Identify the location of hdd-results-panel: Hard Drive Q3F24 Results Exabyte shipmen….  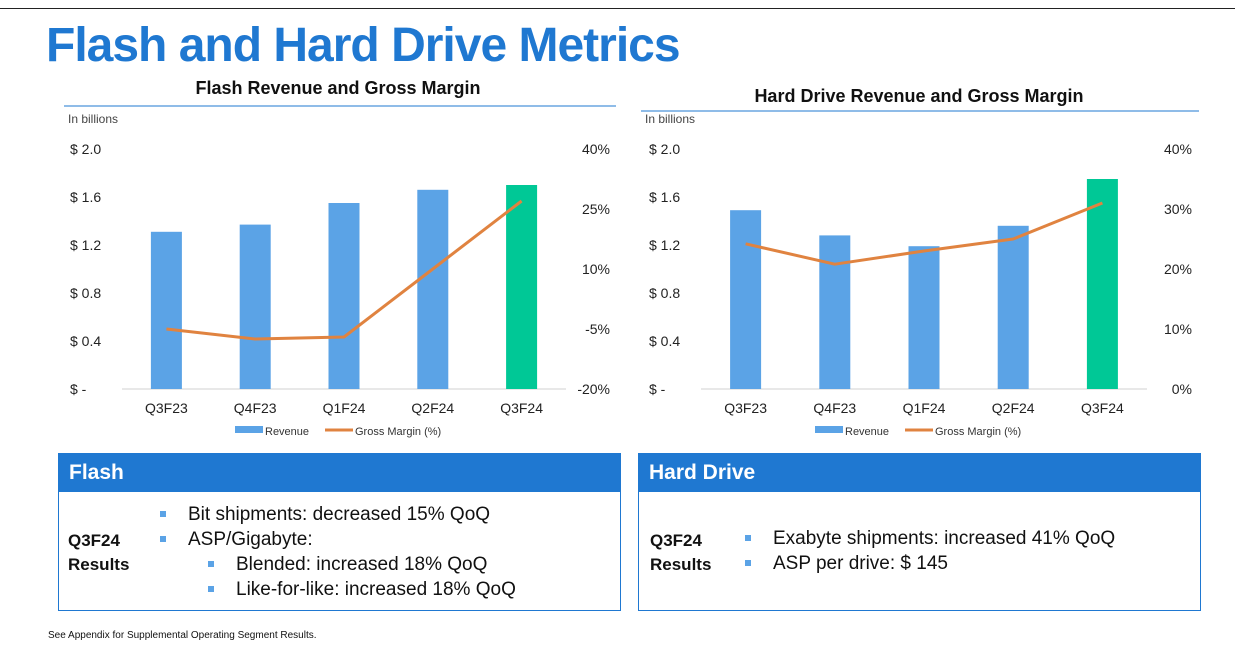
(919, 532).